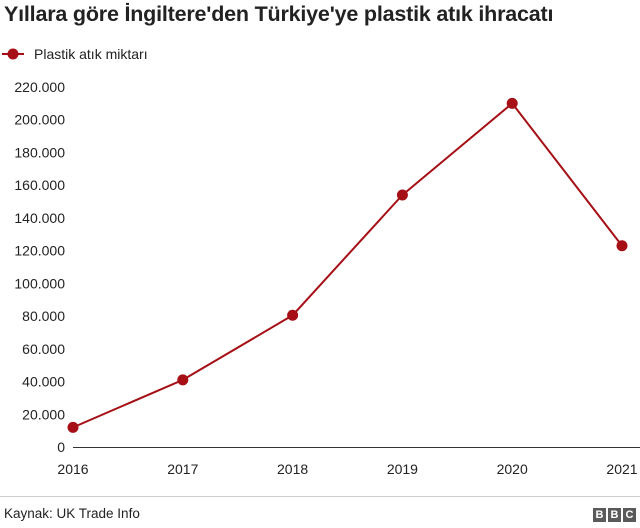 Image resolution: width=640 pixels, height=528 pixels. I want to click on y-tick-label: 120.000, so click(39, 251).